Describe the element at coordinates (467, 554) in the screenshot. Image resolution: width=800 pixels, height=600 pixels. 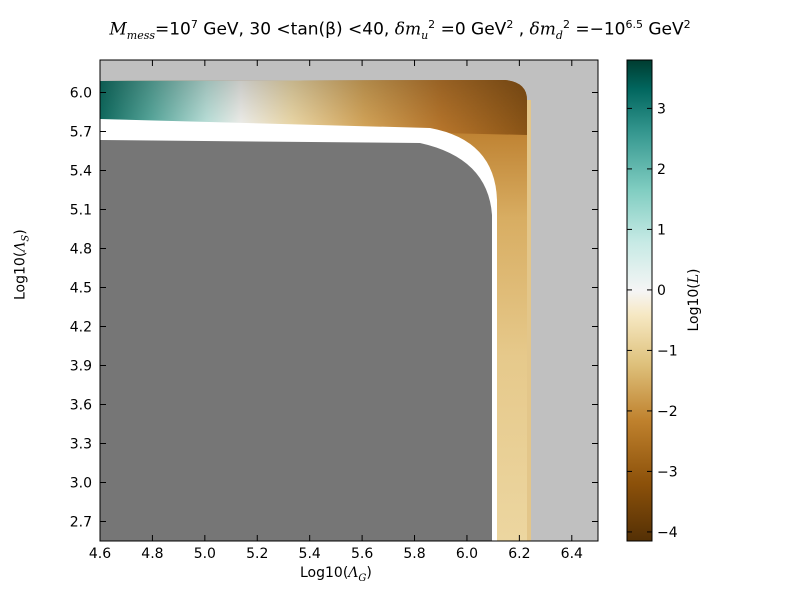
I see `x-tick-label: 6.0` at that location.